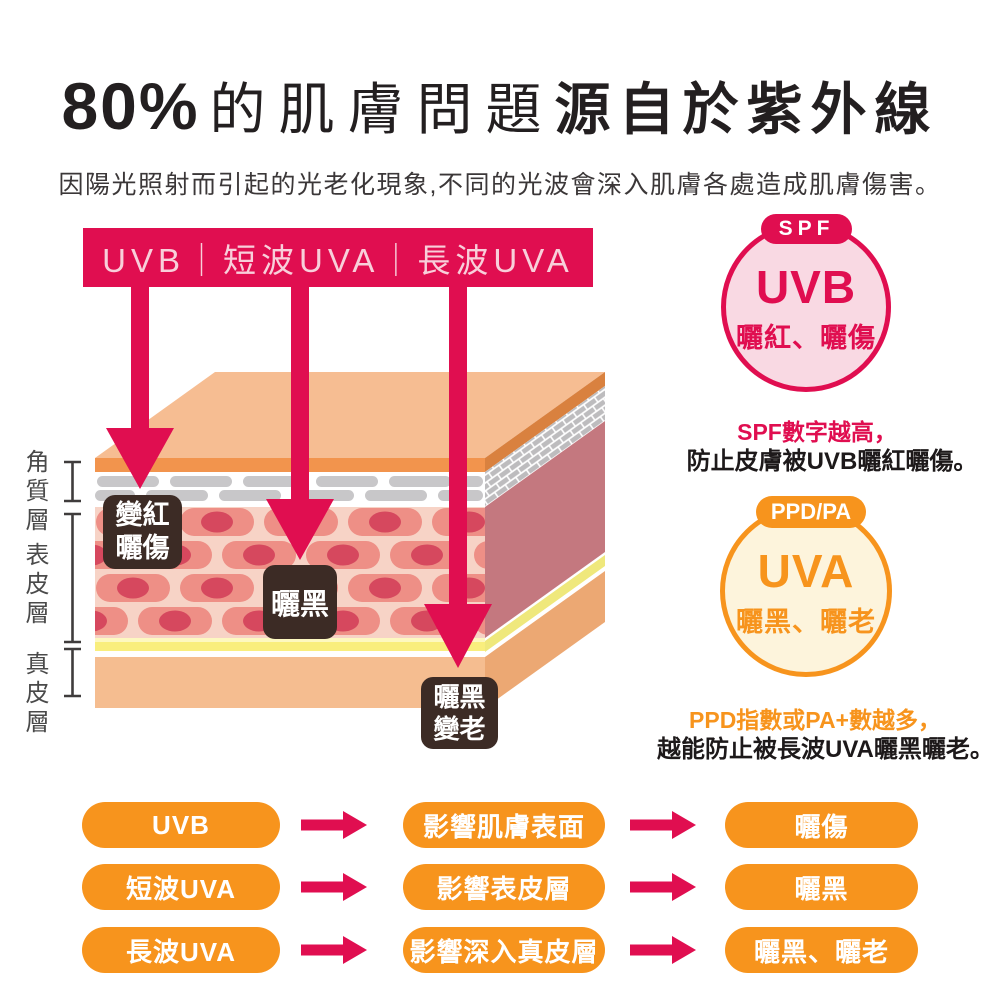 This screenshot has height=1000, width=1000. Describe the element at coordinates (504, 825) in the screenshot. I see `flow-row1-impact-pill: 影響肌膚表面` at that location.